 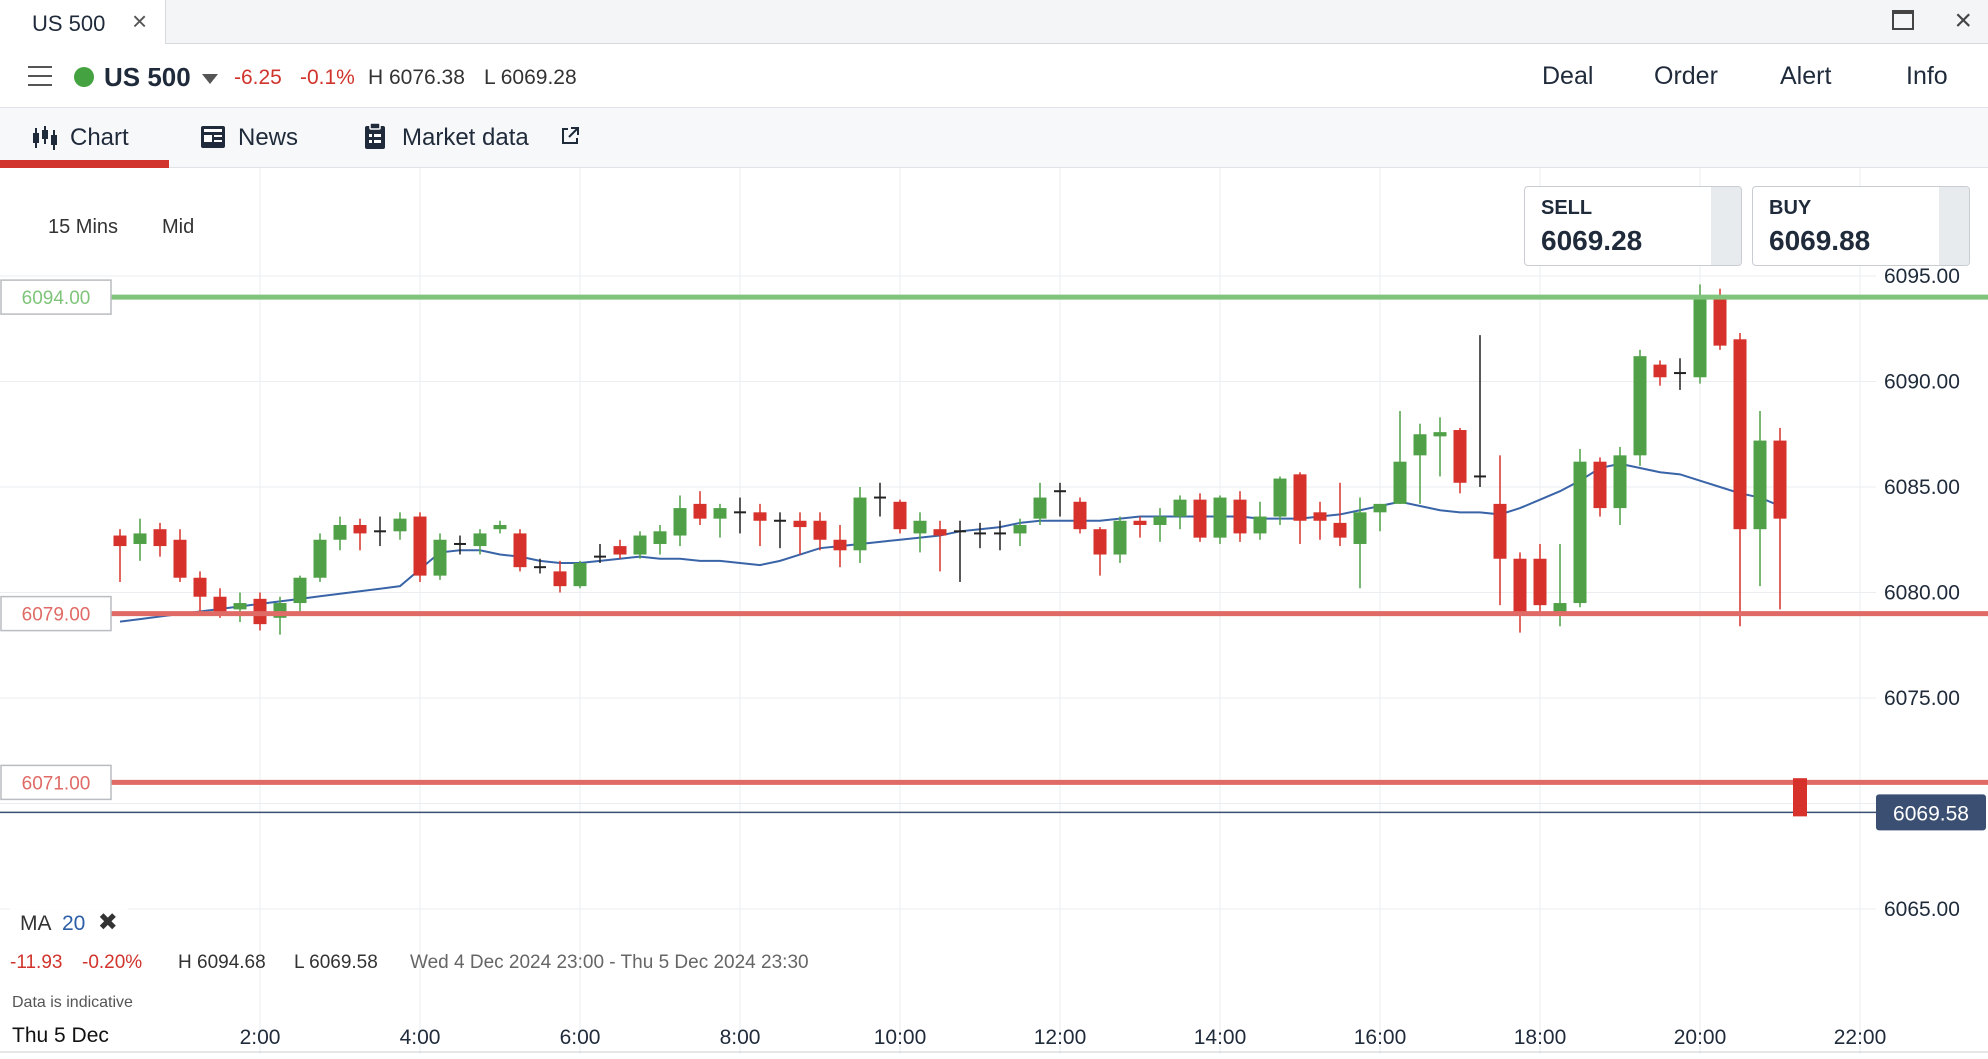 I want to click on indicator-period: 20, so click(x=73, y=923).